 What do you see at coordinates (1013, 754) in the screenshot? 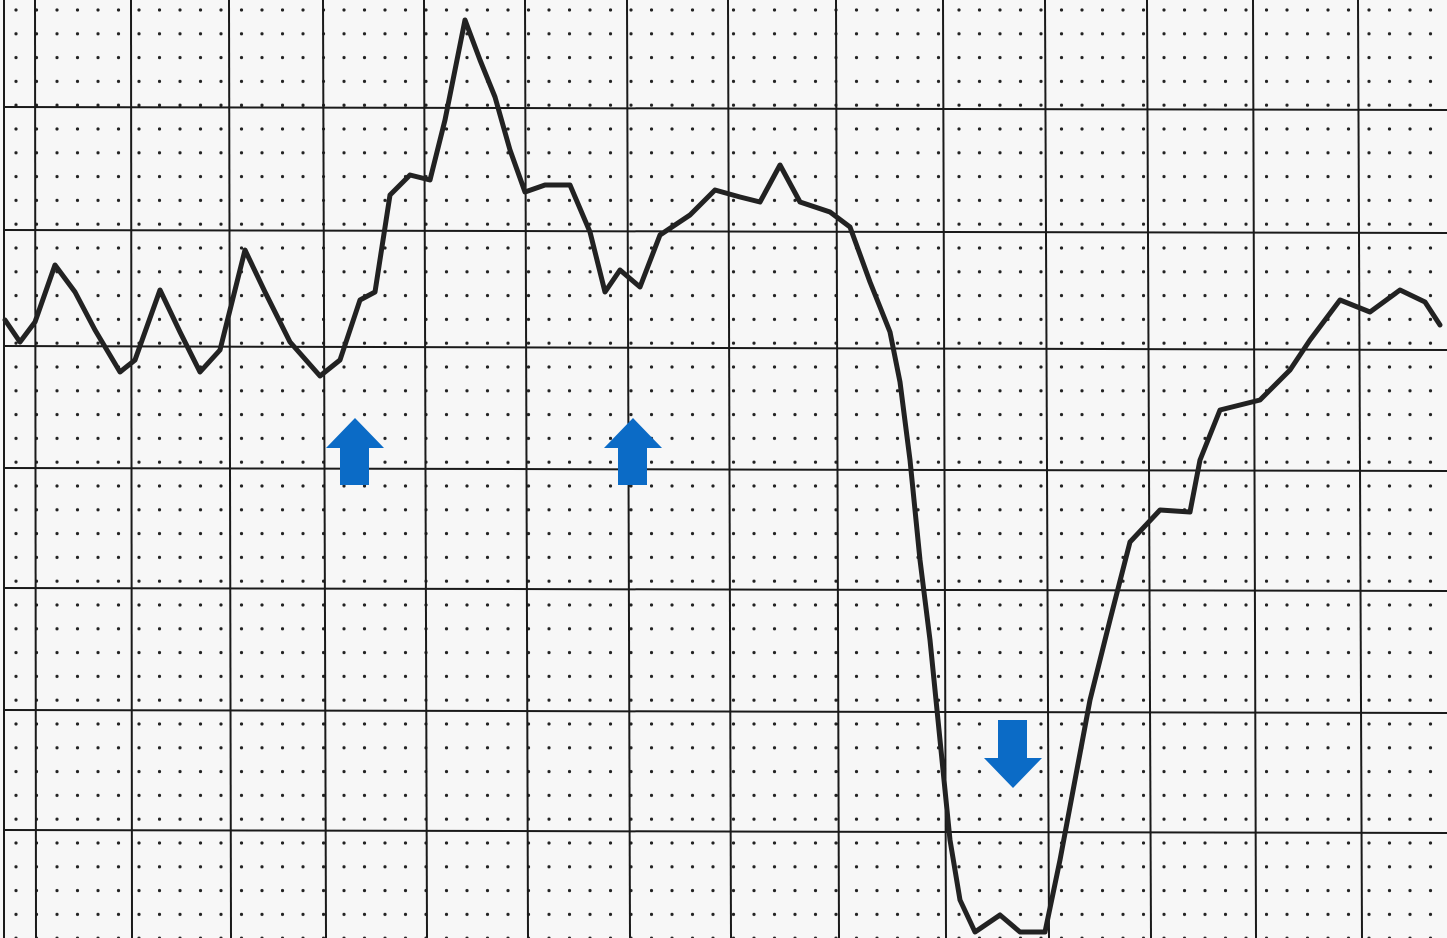
I see `down-arrow` at bounding box center [1013, 754].